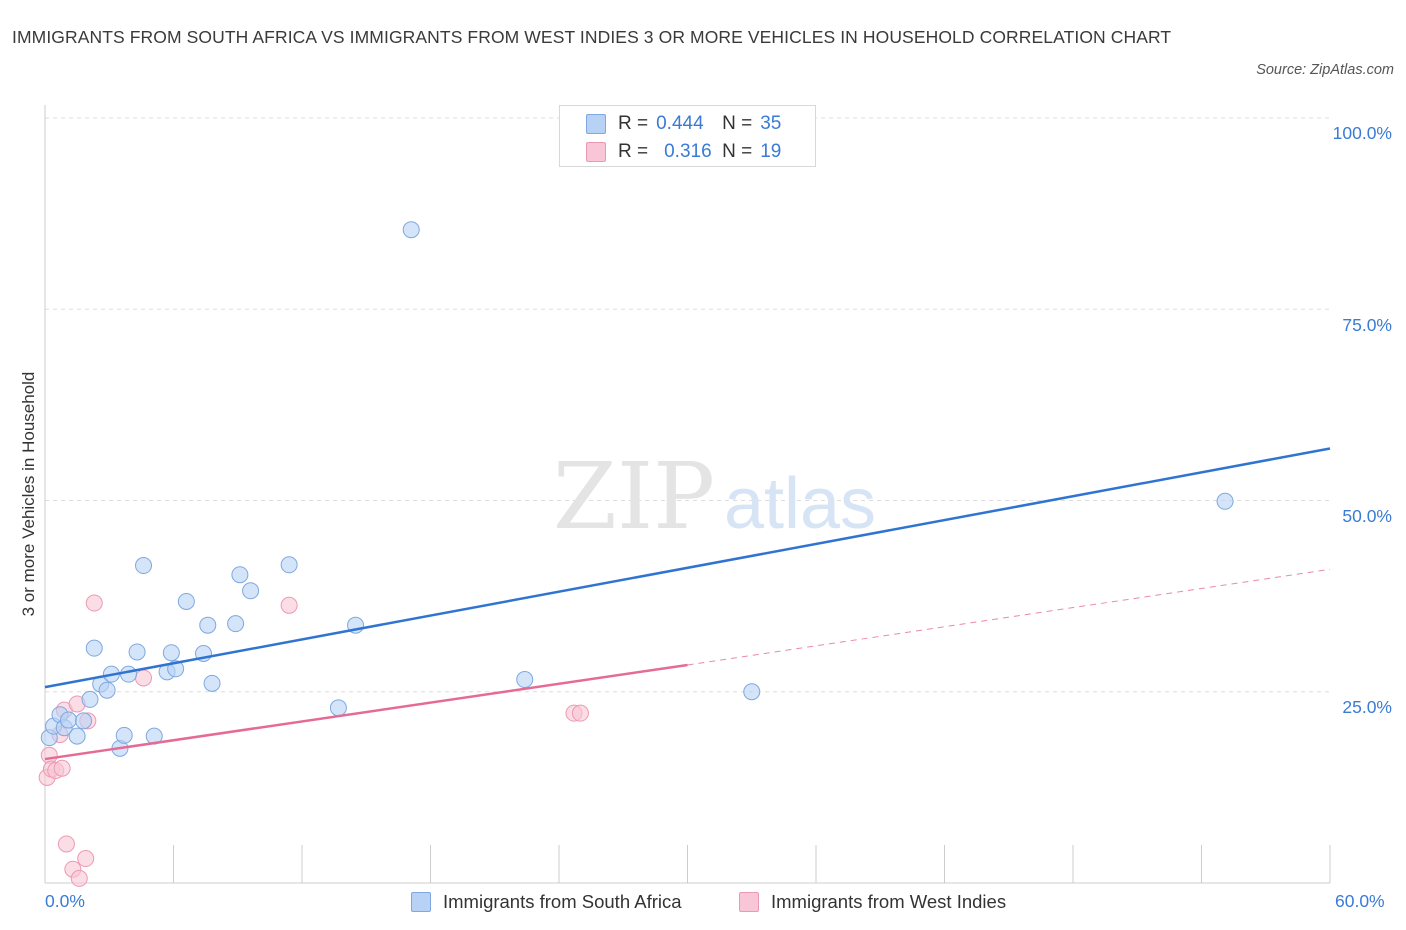  I want to click on trend-line-west-indies, so click(366, 712).